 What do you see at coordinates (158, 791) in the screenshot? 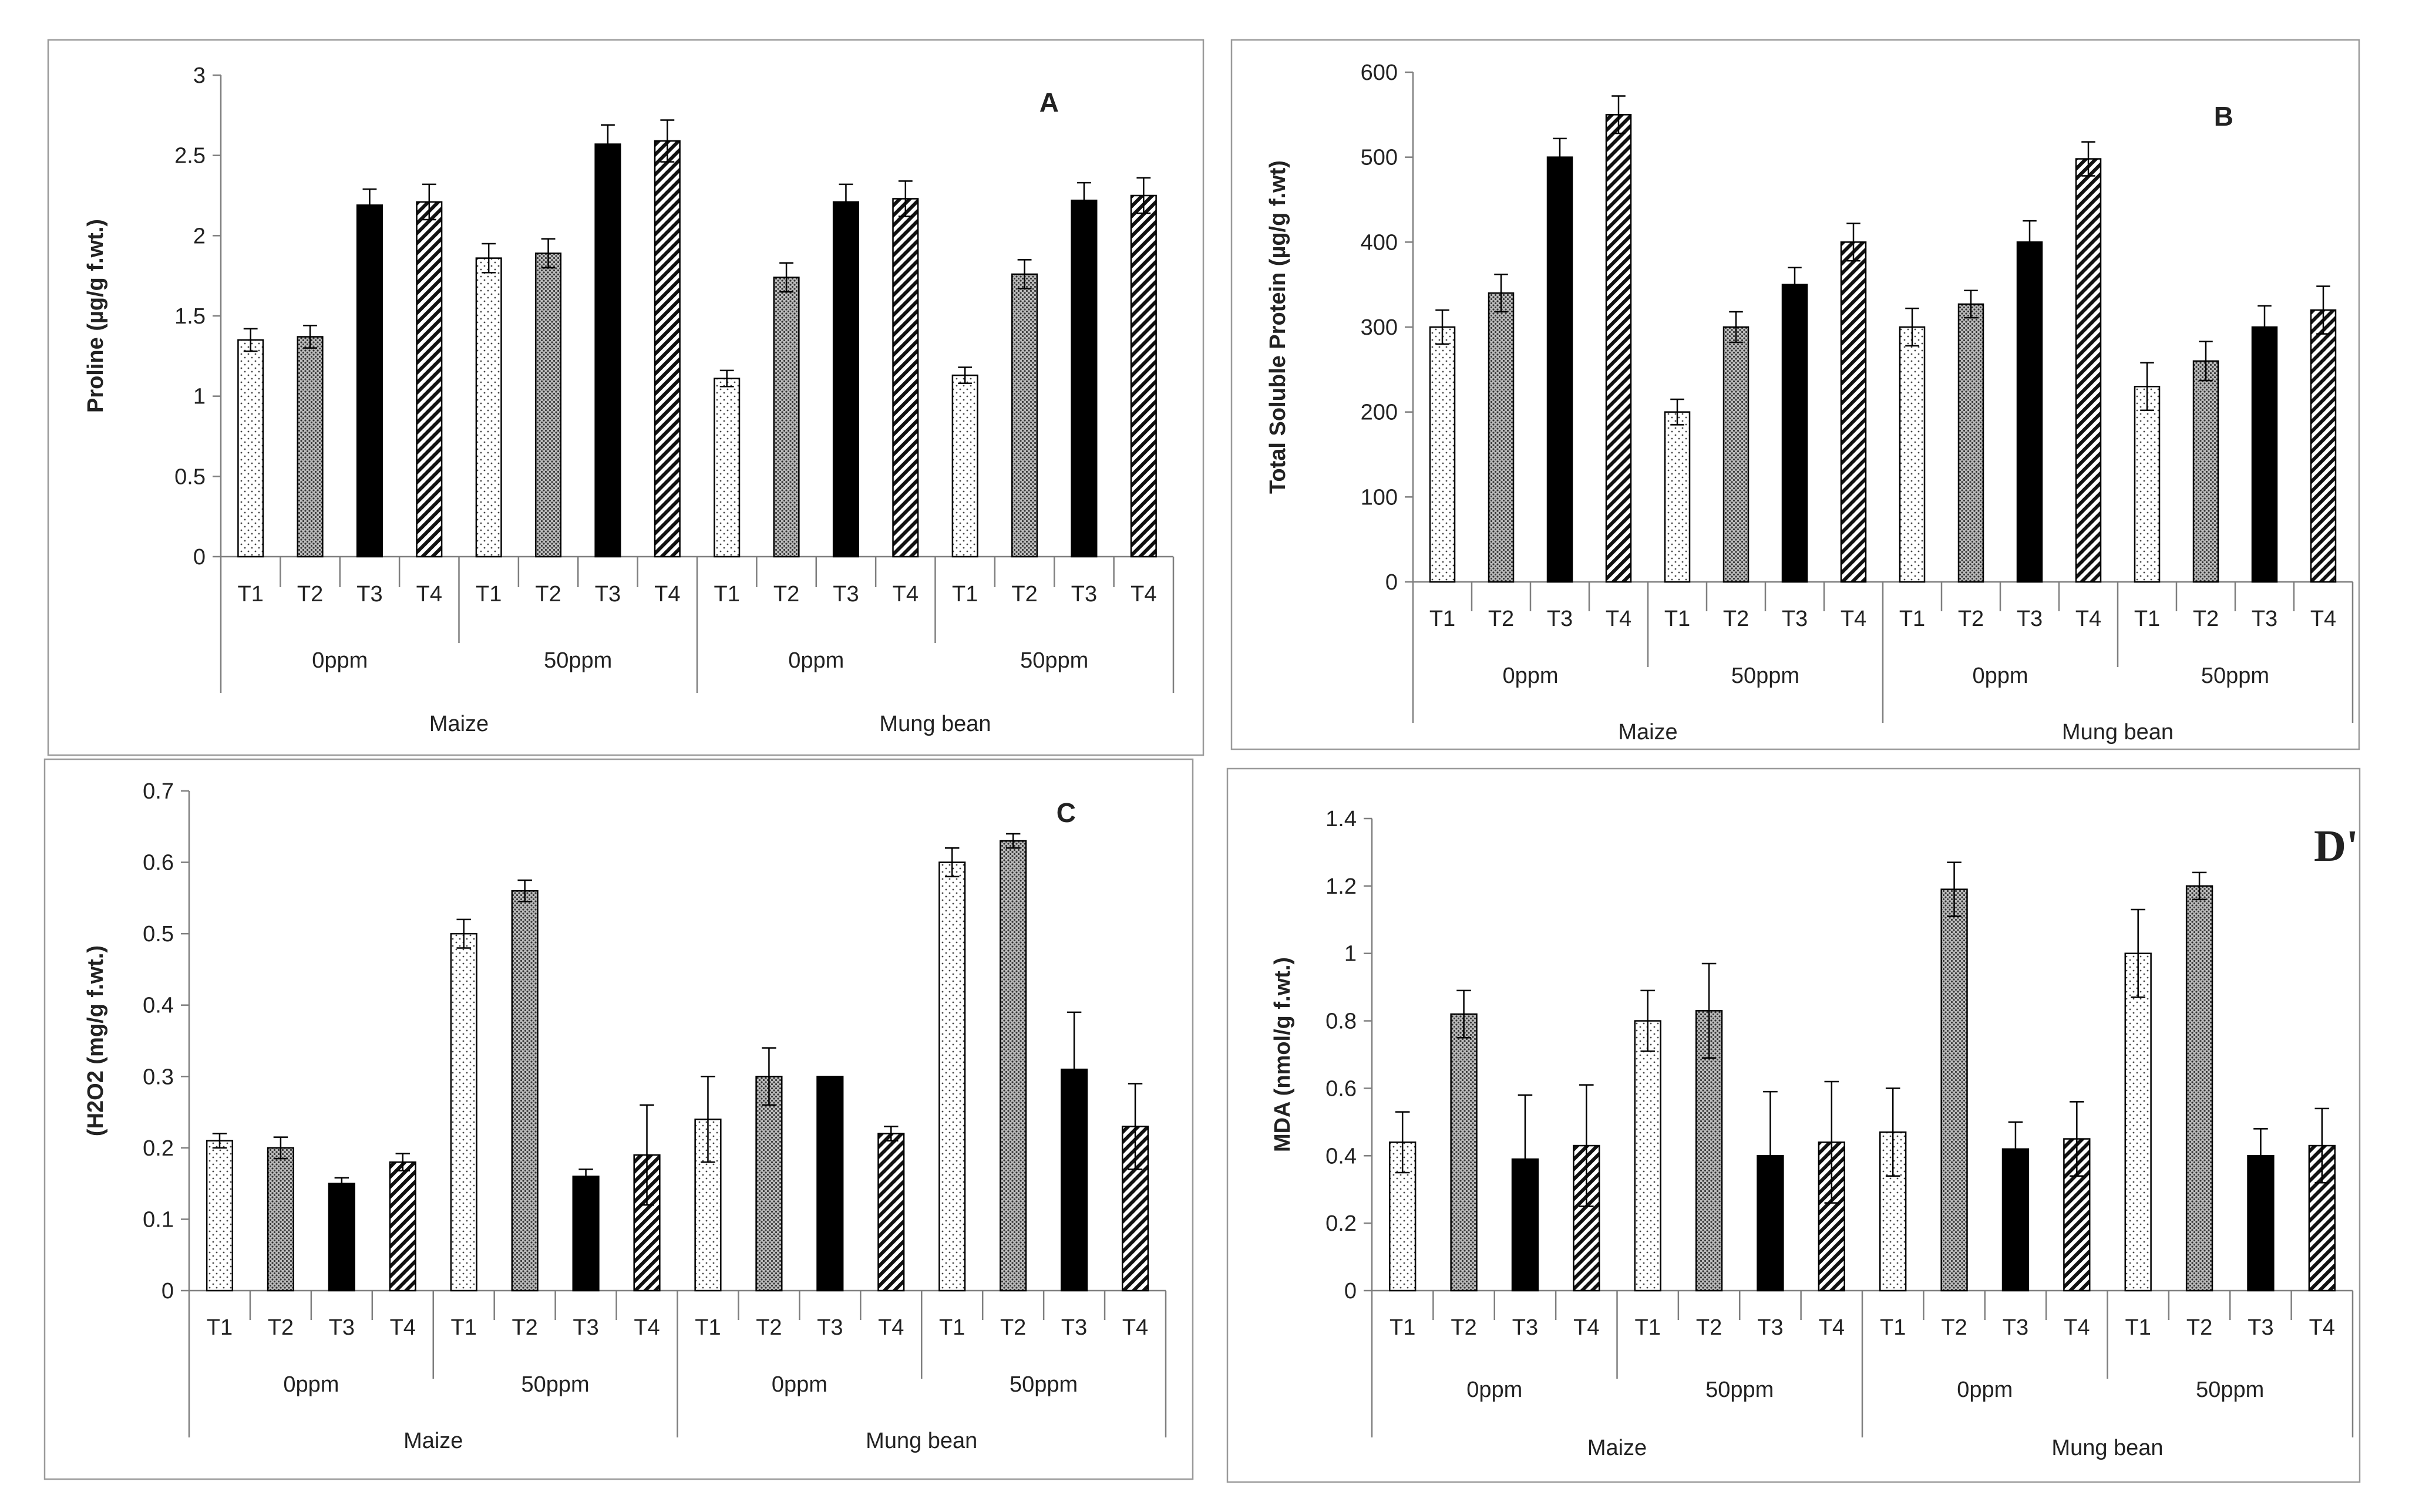
I see `y-tick-label: 0.7` at bounding box center [158, 791].